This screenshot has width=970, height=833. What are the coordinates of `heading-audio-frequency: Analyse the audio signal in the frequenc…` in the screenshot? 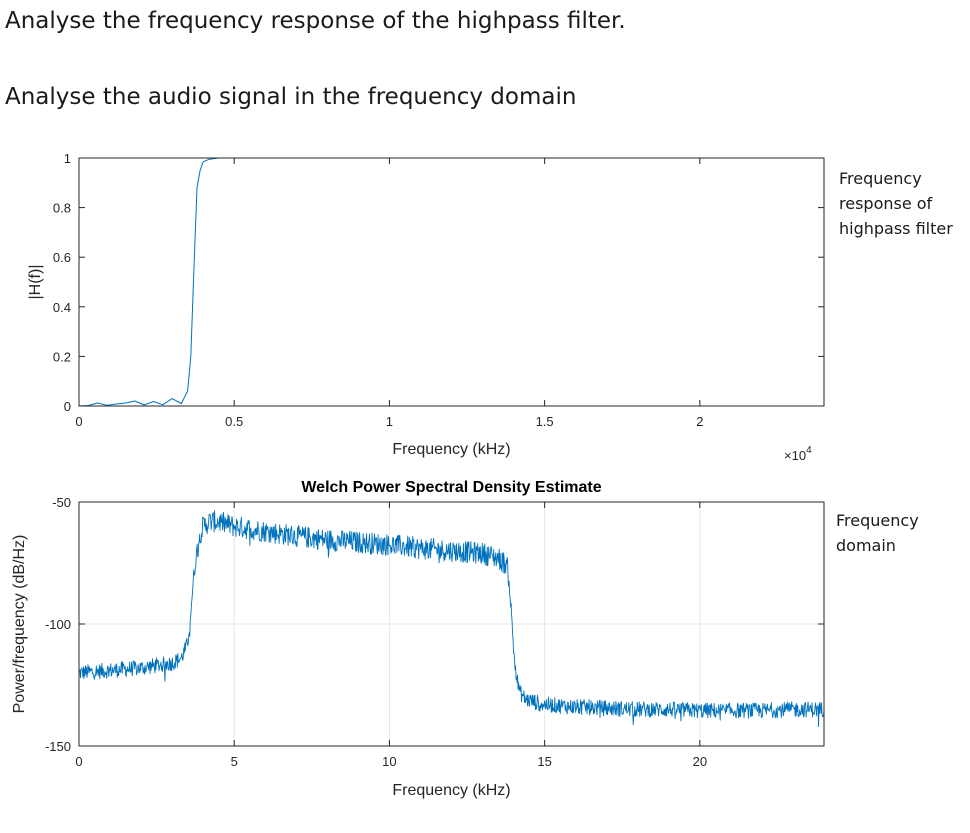 It's located at (291, 97).